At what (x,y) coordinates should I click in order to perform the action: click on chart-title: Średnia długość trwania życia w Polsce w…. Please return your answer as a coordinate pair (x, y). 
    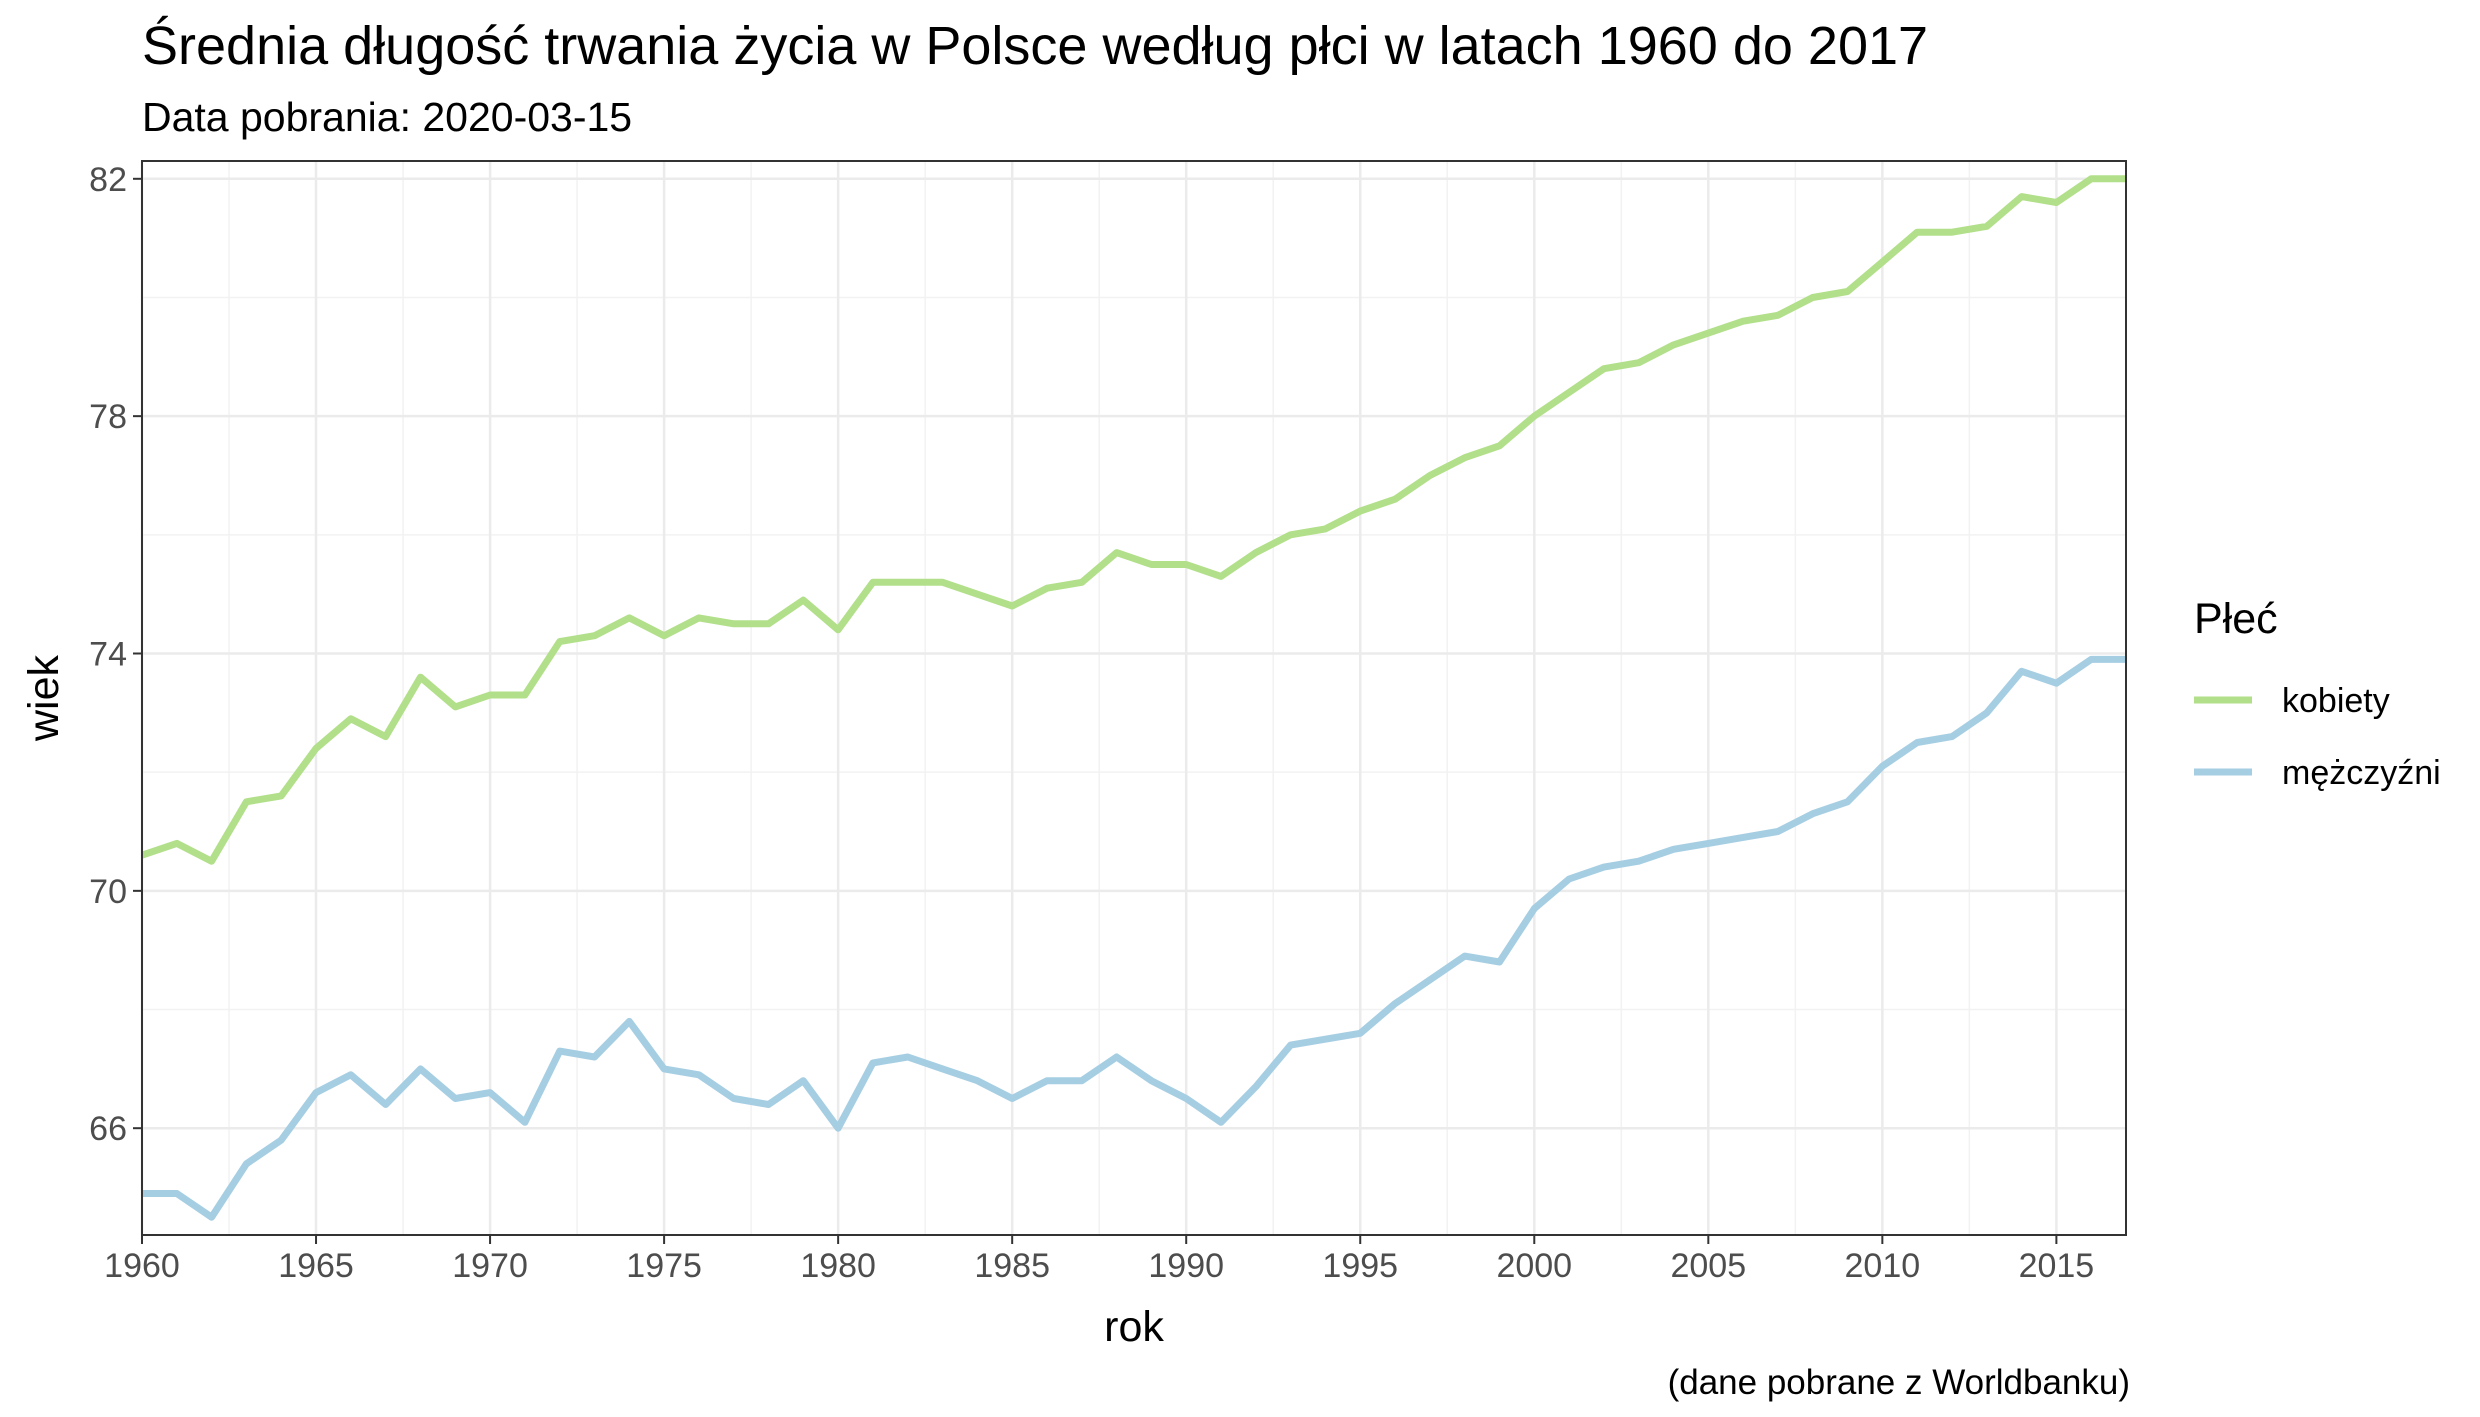
    Looking at the image, I should click on (1035, 46).